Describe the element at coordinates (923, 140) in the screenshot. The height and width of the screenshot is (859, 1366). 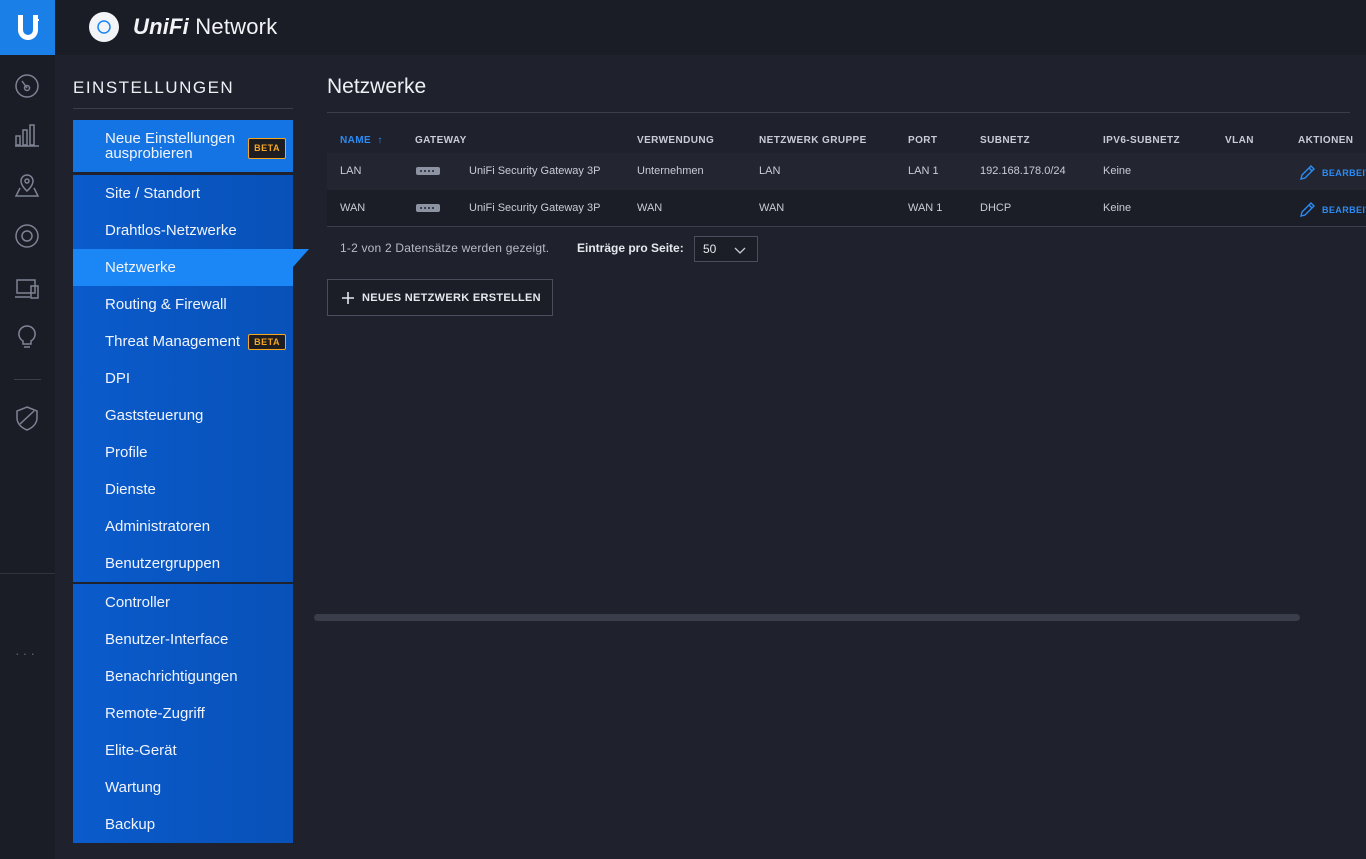
I see `column-header-port: PORT` at that location.